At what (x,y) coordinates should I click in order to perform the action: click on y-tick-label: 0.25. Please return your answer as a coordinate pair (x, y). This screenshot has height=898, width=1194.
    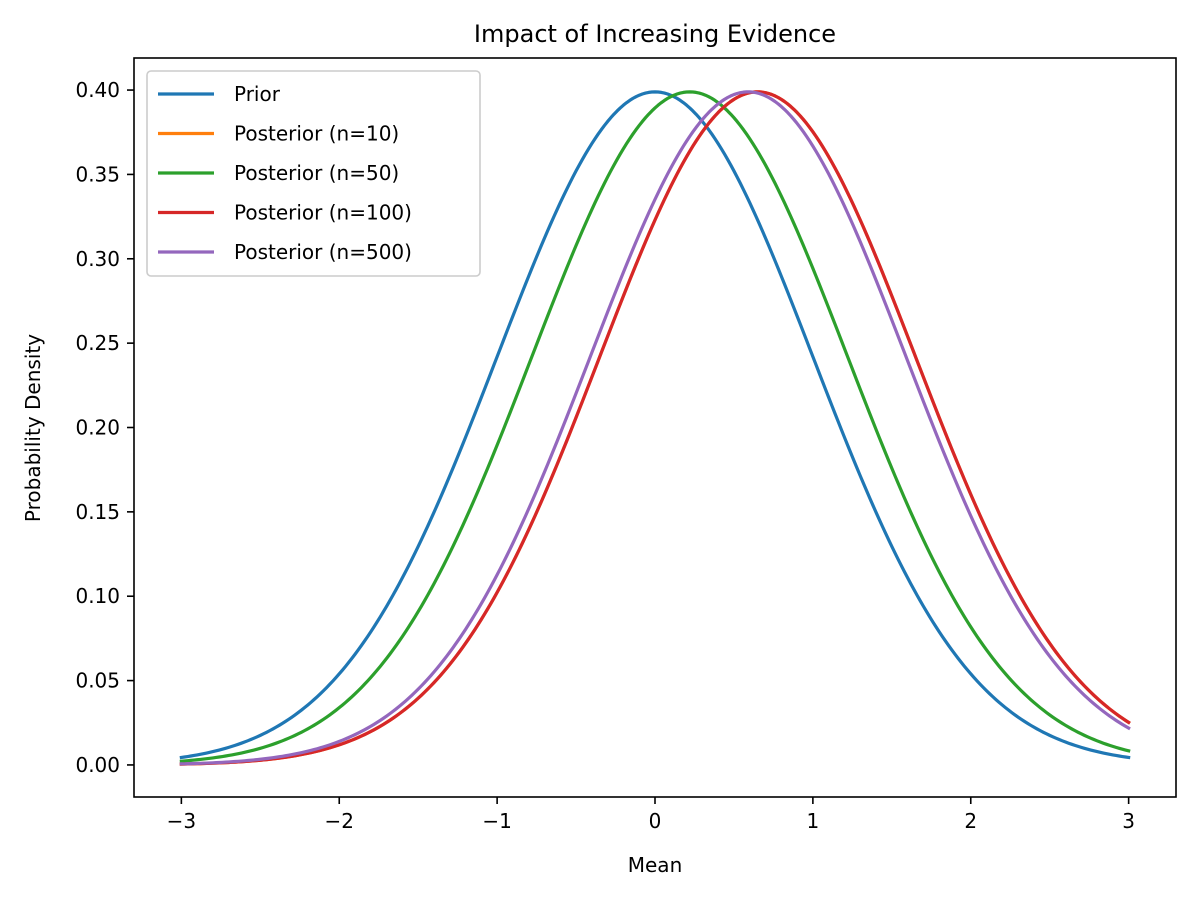
    Looking at the image, I should click on (97, 343).